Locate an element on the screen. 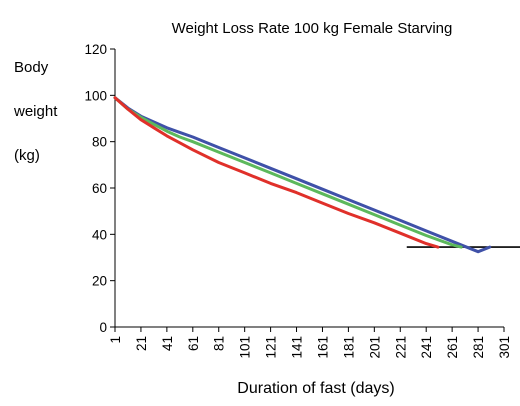 This screenshot has height=406, width=520. x-tick-label: 221 is located at coordinates (400, 347).